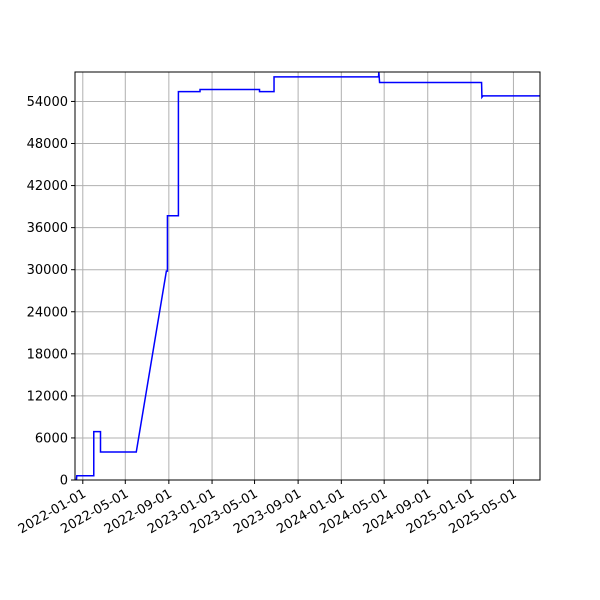 This screenshot has height=600, width=600. What do you see at coordinates (47, 270) in the screenshot?
I see `y-tick-label: 30000` at bounding box center [47, 270].